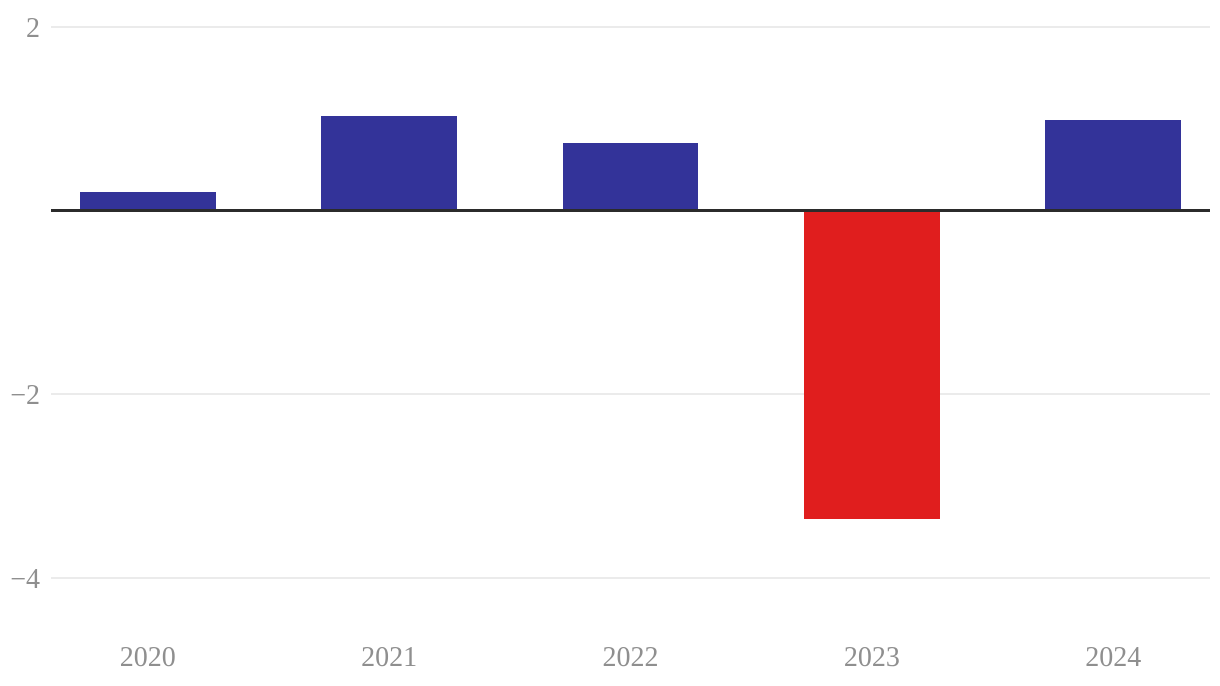  Describe the element at coordinates (389, 163) in the screenshot. I see `bar-2021` at that location.